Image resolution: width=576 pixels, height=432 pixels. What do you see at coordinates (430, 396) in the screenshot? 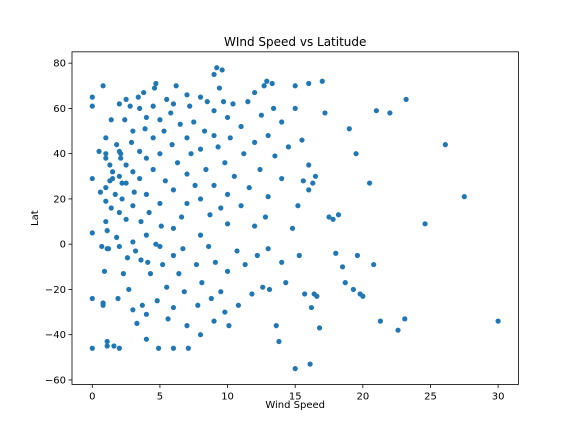
I see `x-tick-label: 25` at bounding box center [430, 396].